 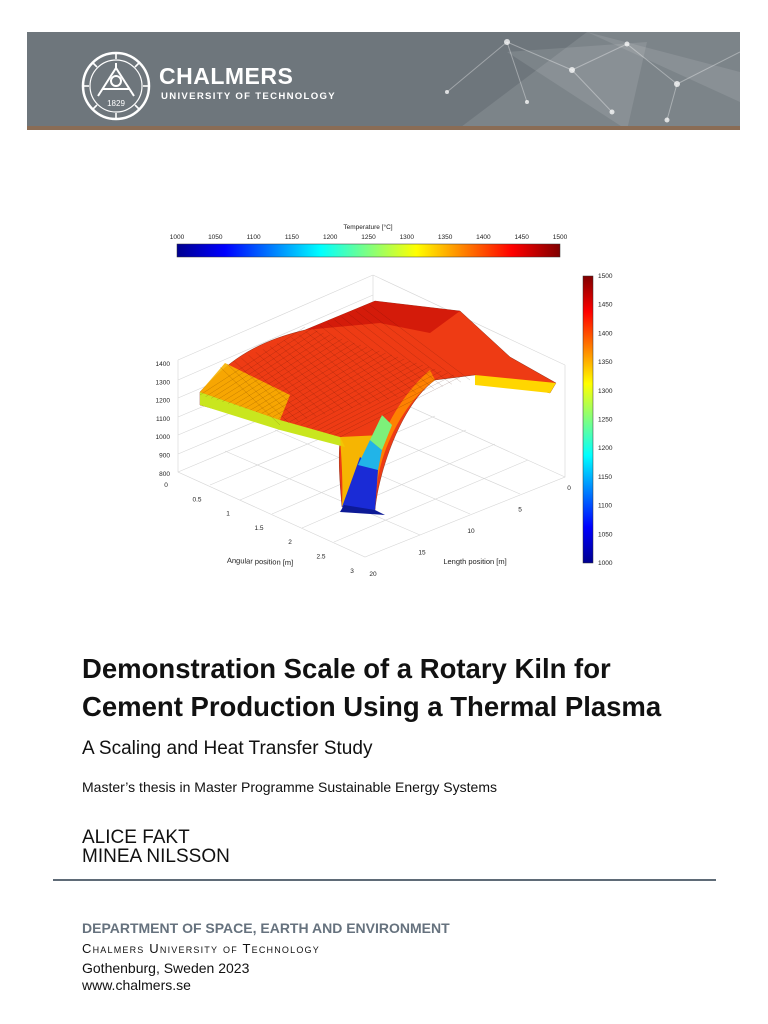 What do you see at coordinates (226, 76) in the screenshot?
I see `brand-name: CHALMERS` at bounding box center [226, 76].